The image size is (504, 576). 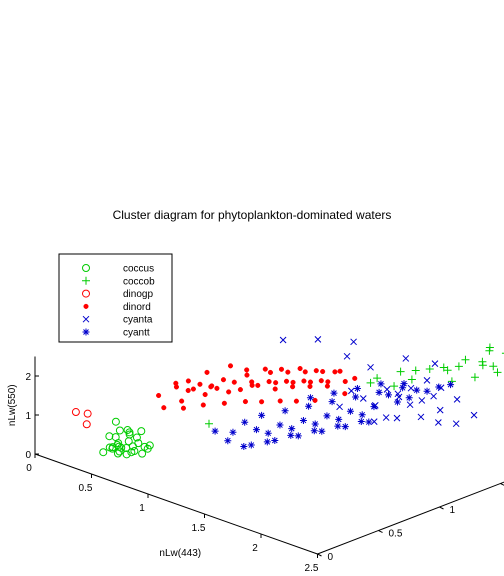 I want to click on legend-label-cyanta: cyanta, so click(x=138, y=320).